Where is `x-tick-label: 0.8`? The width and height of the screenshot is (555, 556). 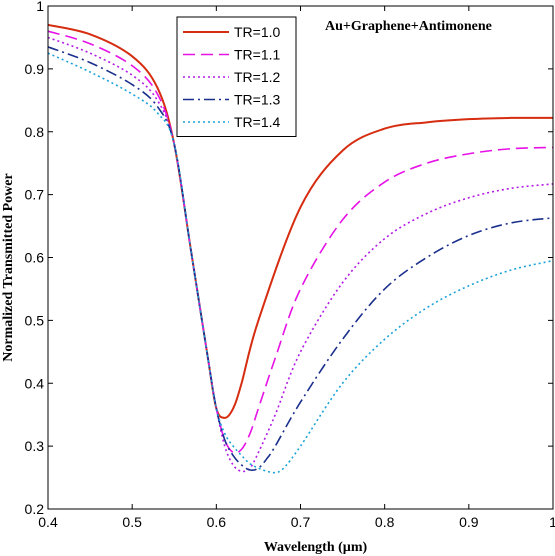
x-tick-label: 0.8 is located at coordinates (385, 522).